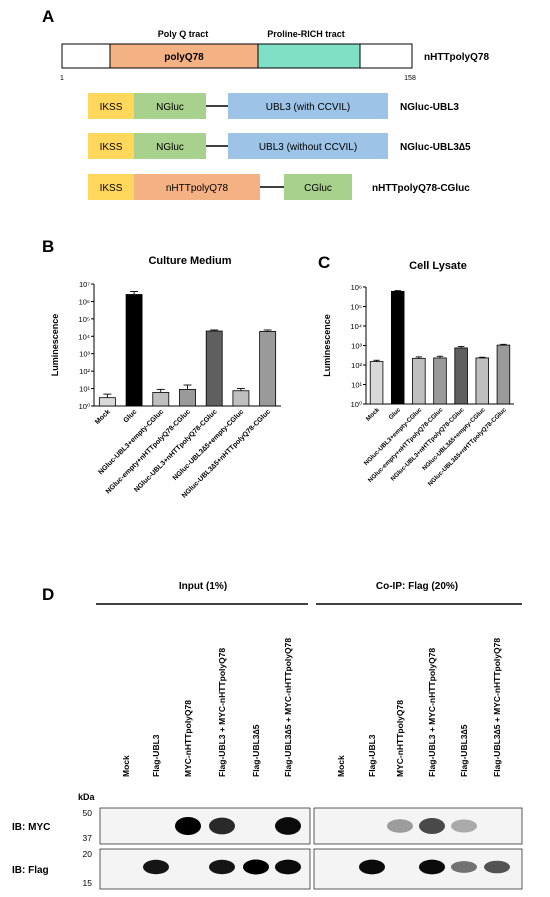  I want to click on y-axis-label: Luminescence, so click(327, 345).